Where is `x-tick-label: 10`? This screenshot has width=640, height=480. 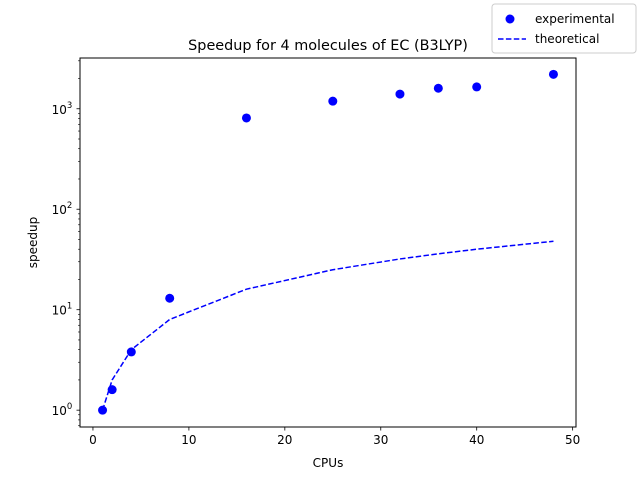
x-tick-label: 10 is located at coordinates (188, 440).